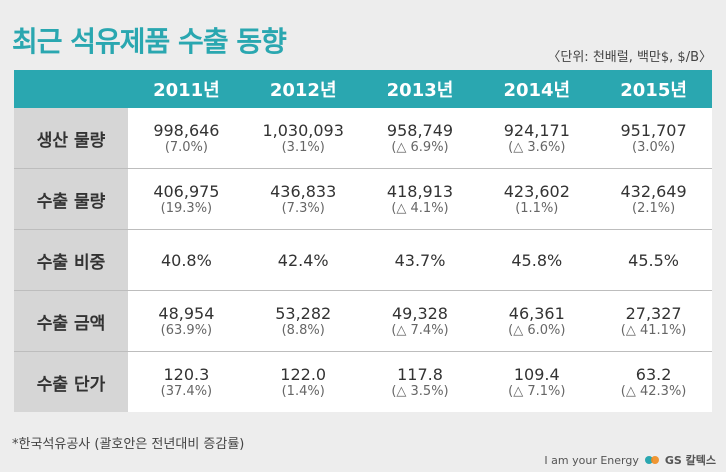  Describe the element at coordinates (186, 191) in the screenshot. I see `cell-value: 406,975` at that location.